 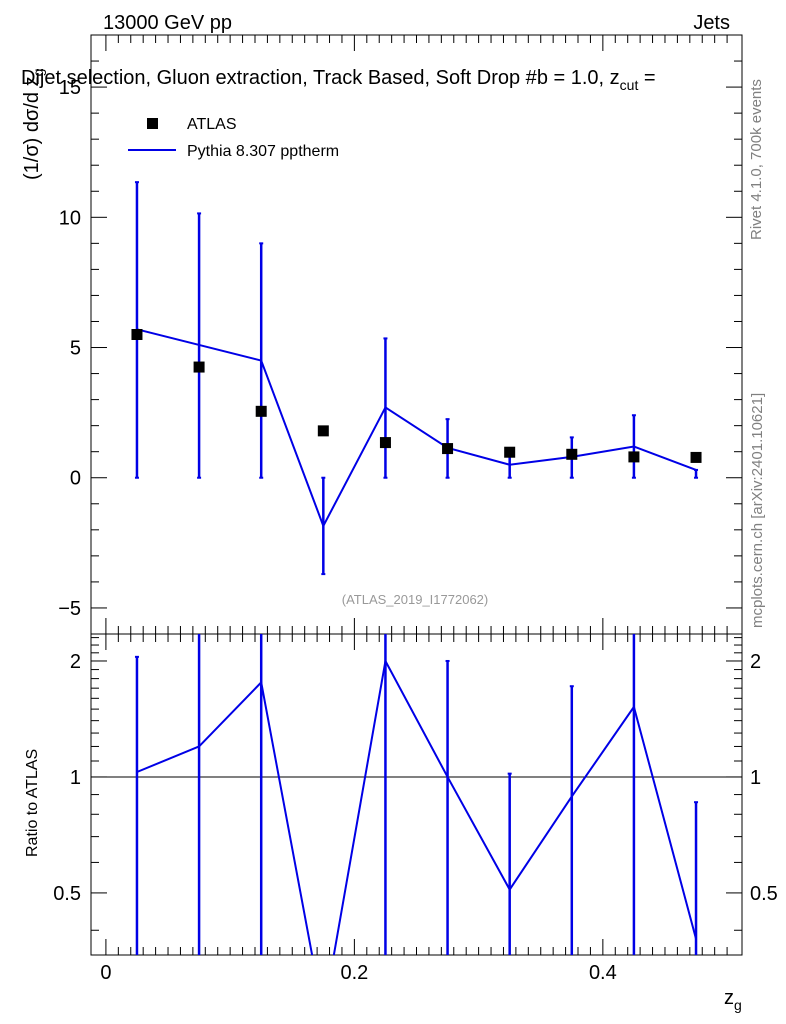 What do you see at coordinates (354, 973) in the screenshot?
I see `x-tick-label: 0.2` at bounding box center [354, 973].